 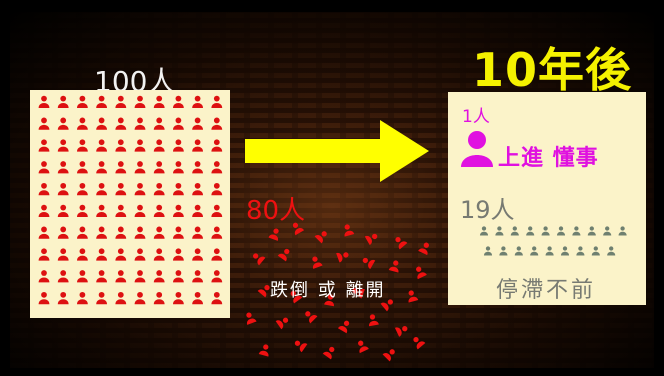 What do you see at coordinates (487, 210) in the screenshot?
I see `middle-count-label: 19人` at bounding box center [487, 210].